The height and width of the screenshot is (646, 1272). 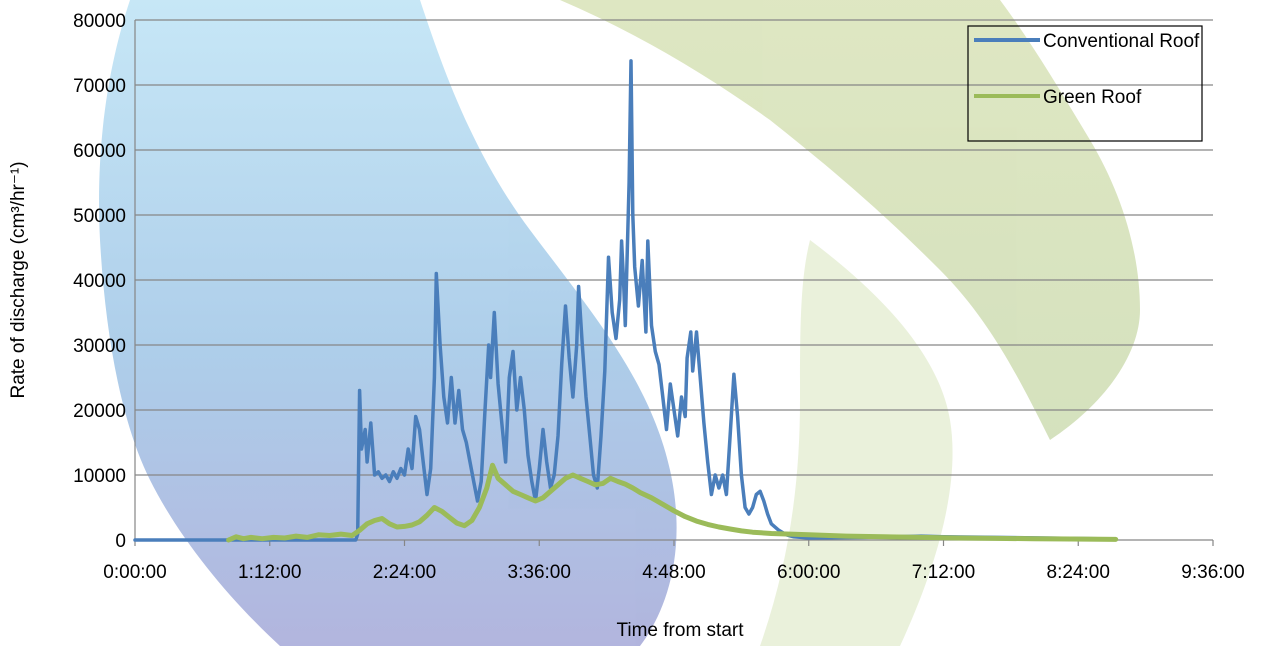 I want to click on x-tick-label: 2:24:00, so click(x=404, y=572).